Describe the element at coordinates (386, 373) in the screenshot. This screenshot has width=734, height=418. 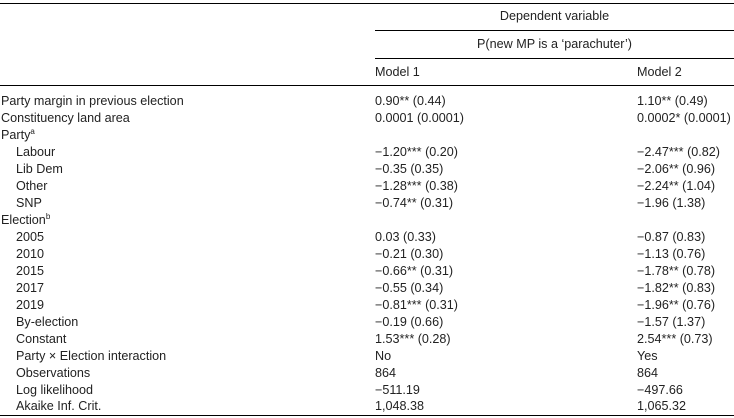
I see `model1-cell: 864` at that location.